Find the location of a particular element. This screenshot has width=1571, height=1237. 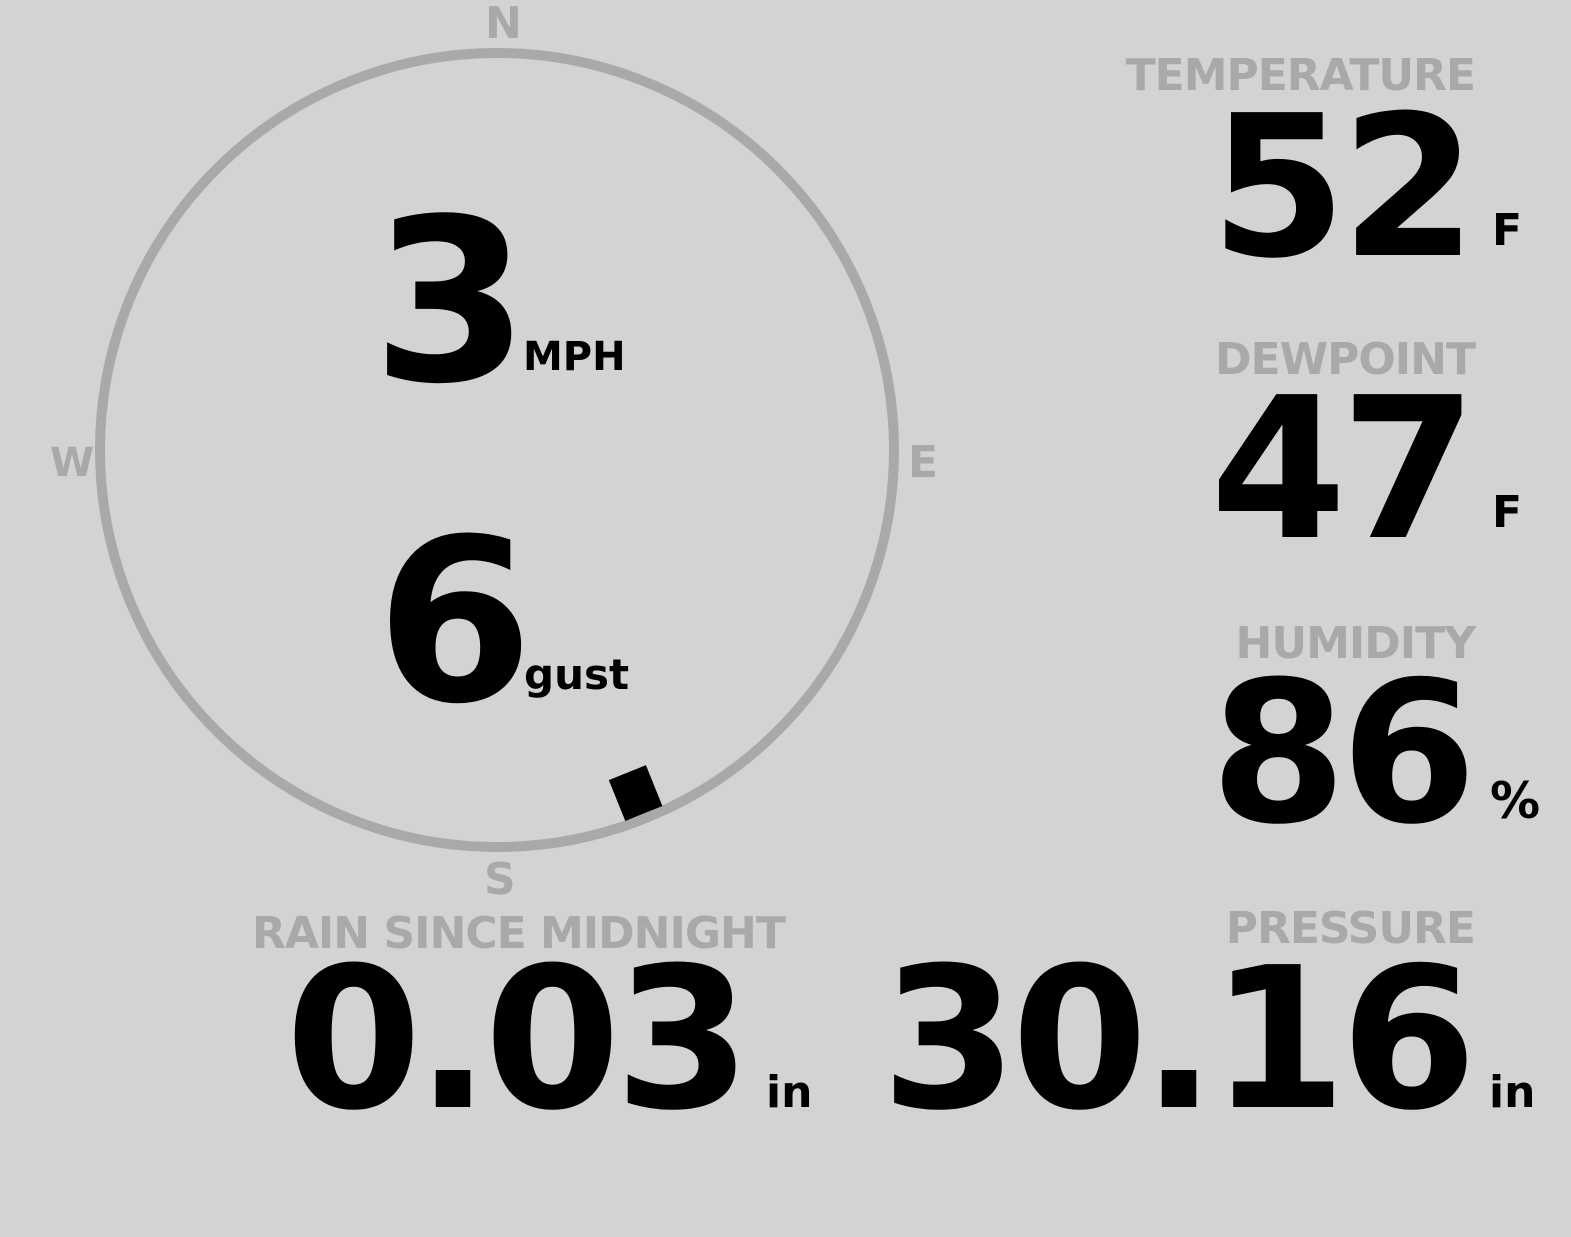

temperature-value: 52 is located at coordinates (1343, 188).